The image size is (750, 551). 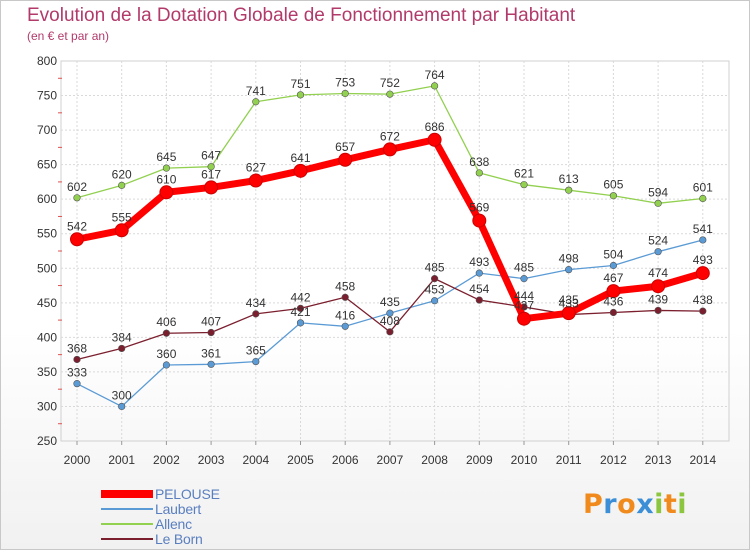 I want to click on logo-letter: o, so click(x=627, y=504).